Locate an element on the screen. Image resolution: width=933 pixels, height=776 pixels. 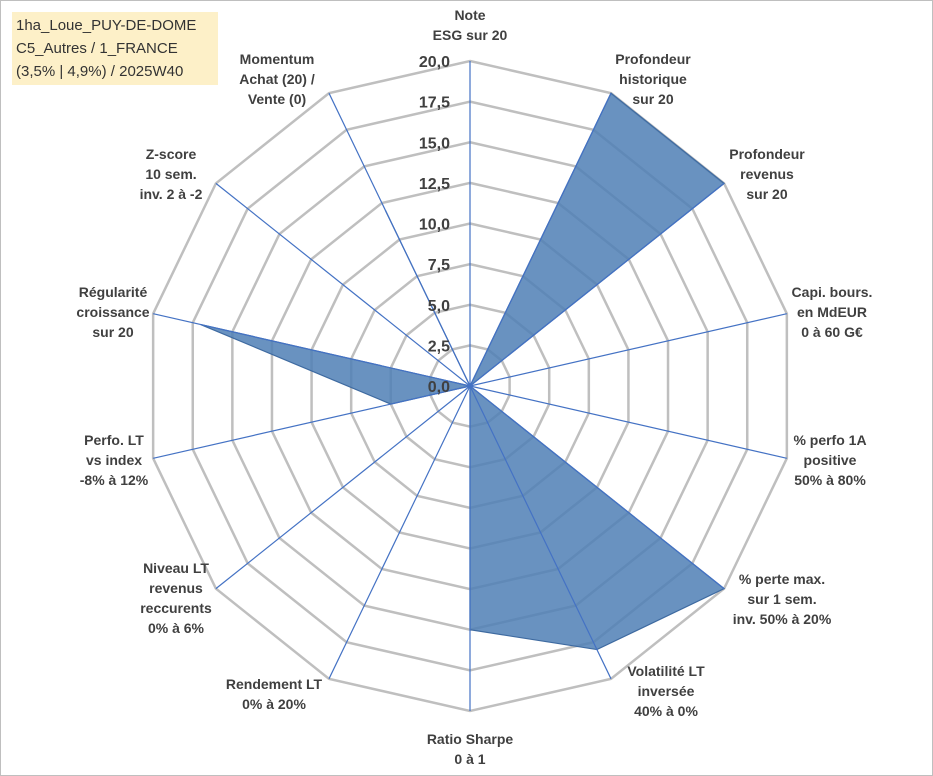
axis-label-line: 10 sem. is located at coordinates (170, 174).